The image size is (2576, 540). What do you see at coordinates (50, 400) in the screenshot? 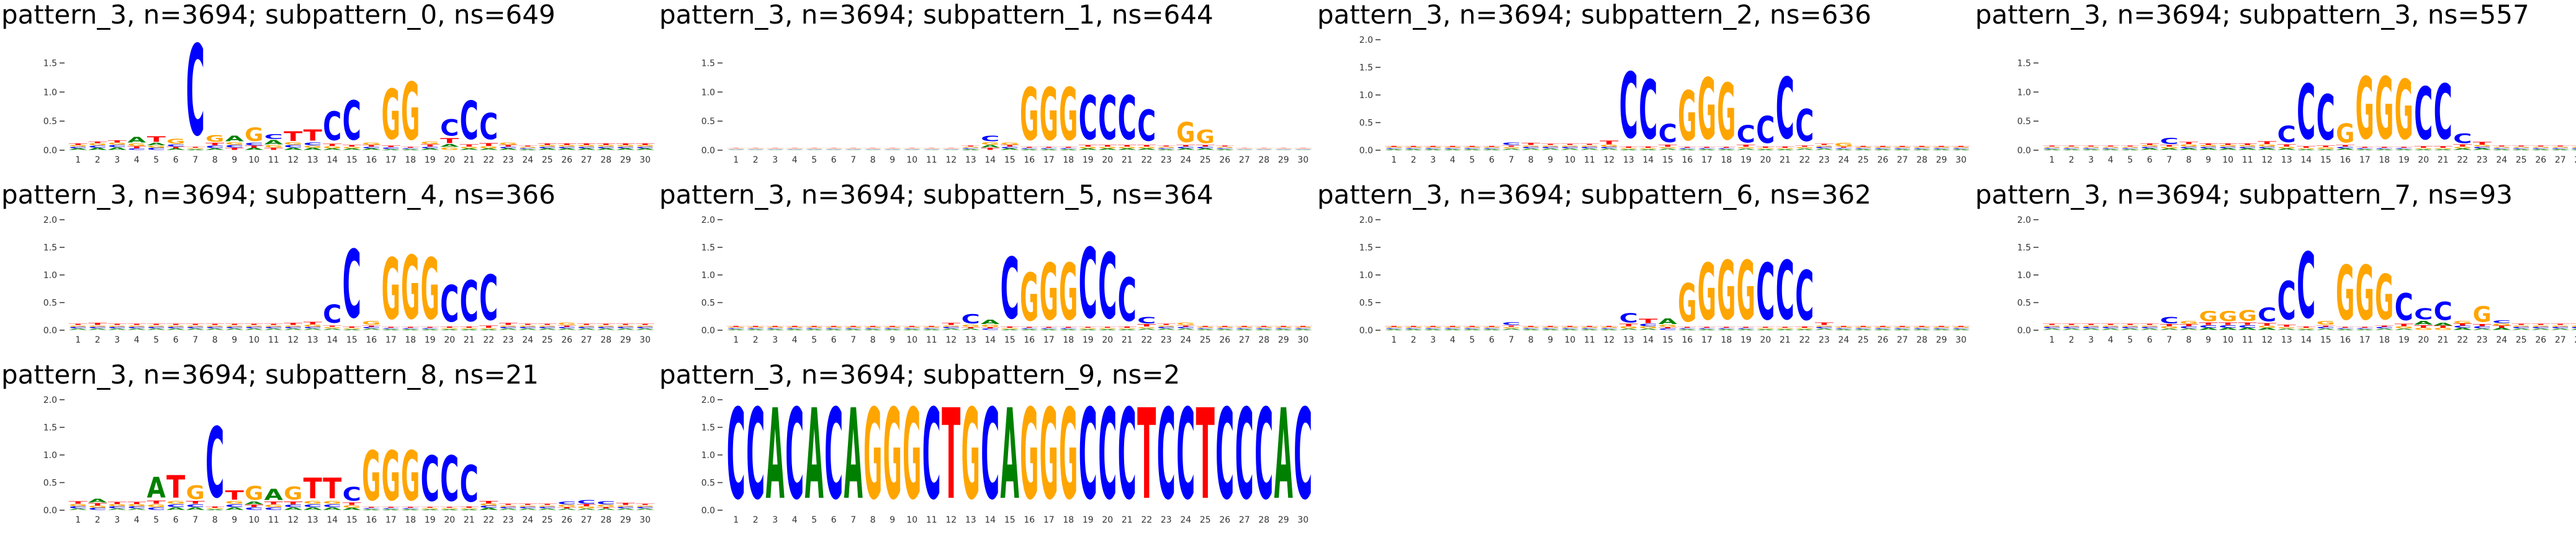
I see `y-tick-label: 2.0` at bounding box center [50, 400].